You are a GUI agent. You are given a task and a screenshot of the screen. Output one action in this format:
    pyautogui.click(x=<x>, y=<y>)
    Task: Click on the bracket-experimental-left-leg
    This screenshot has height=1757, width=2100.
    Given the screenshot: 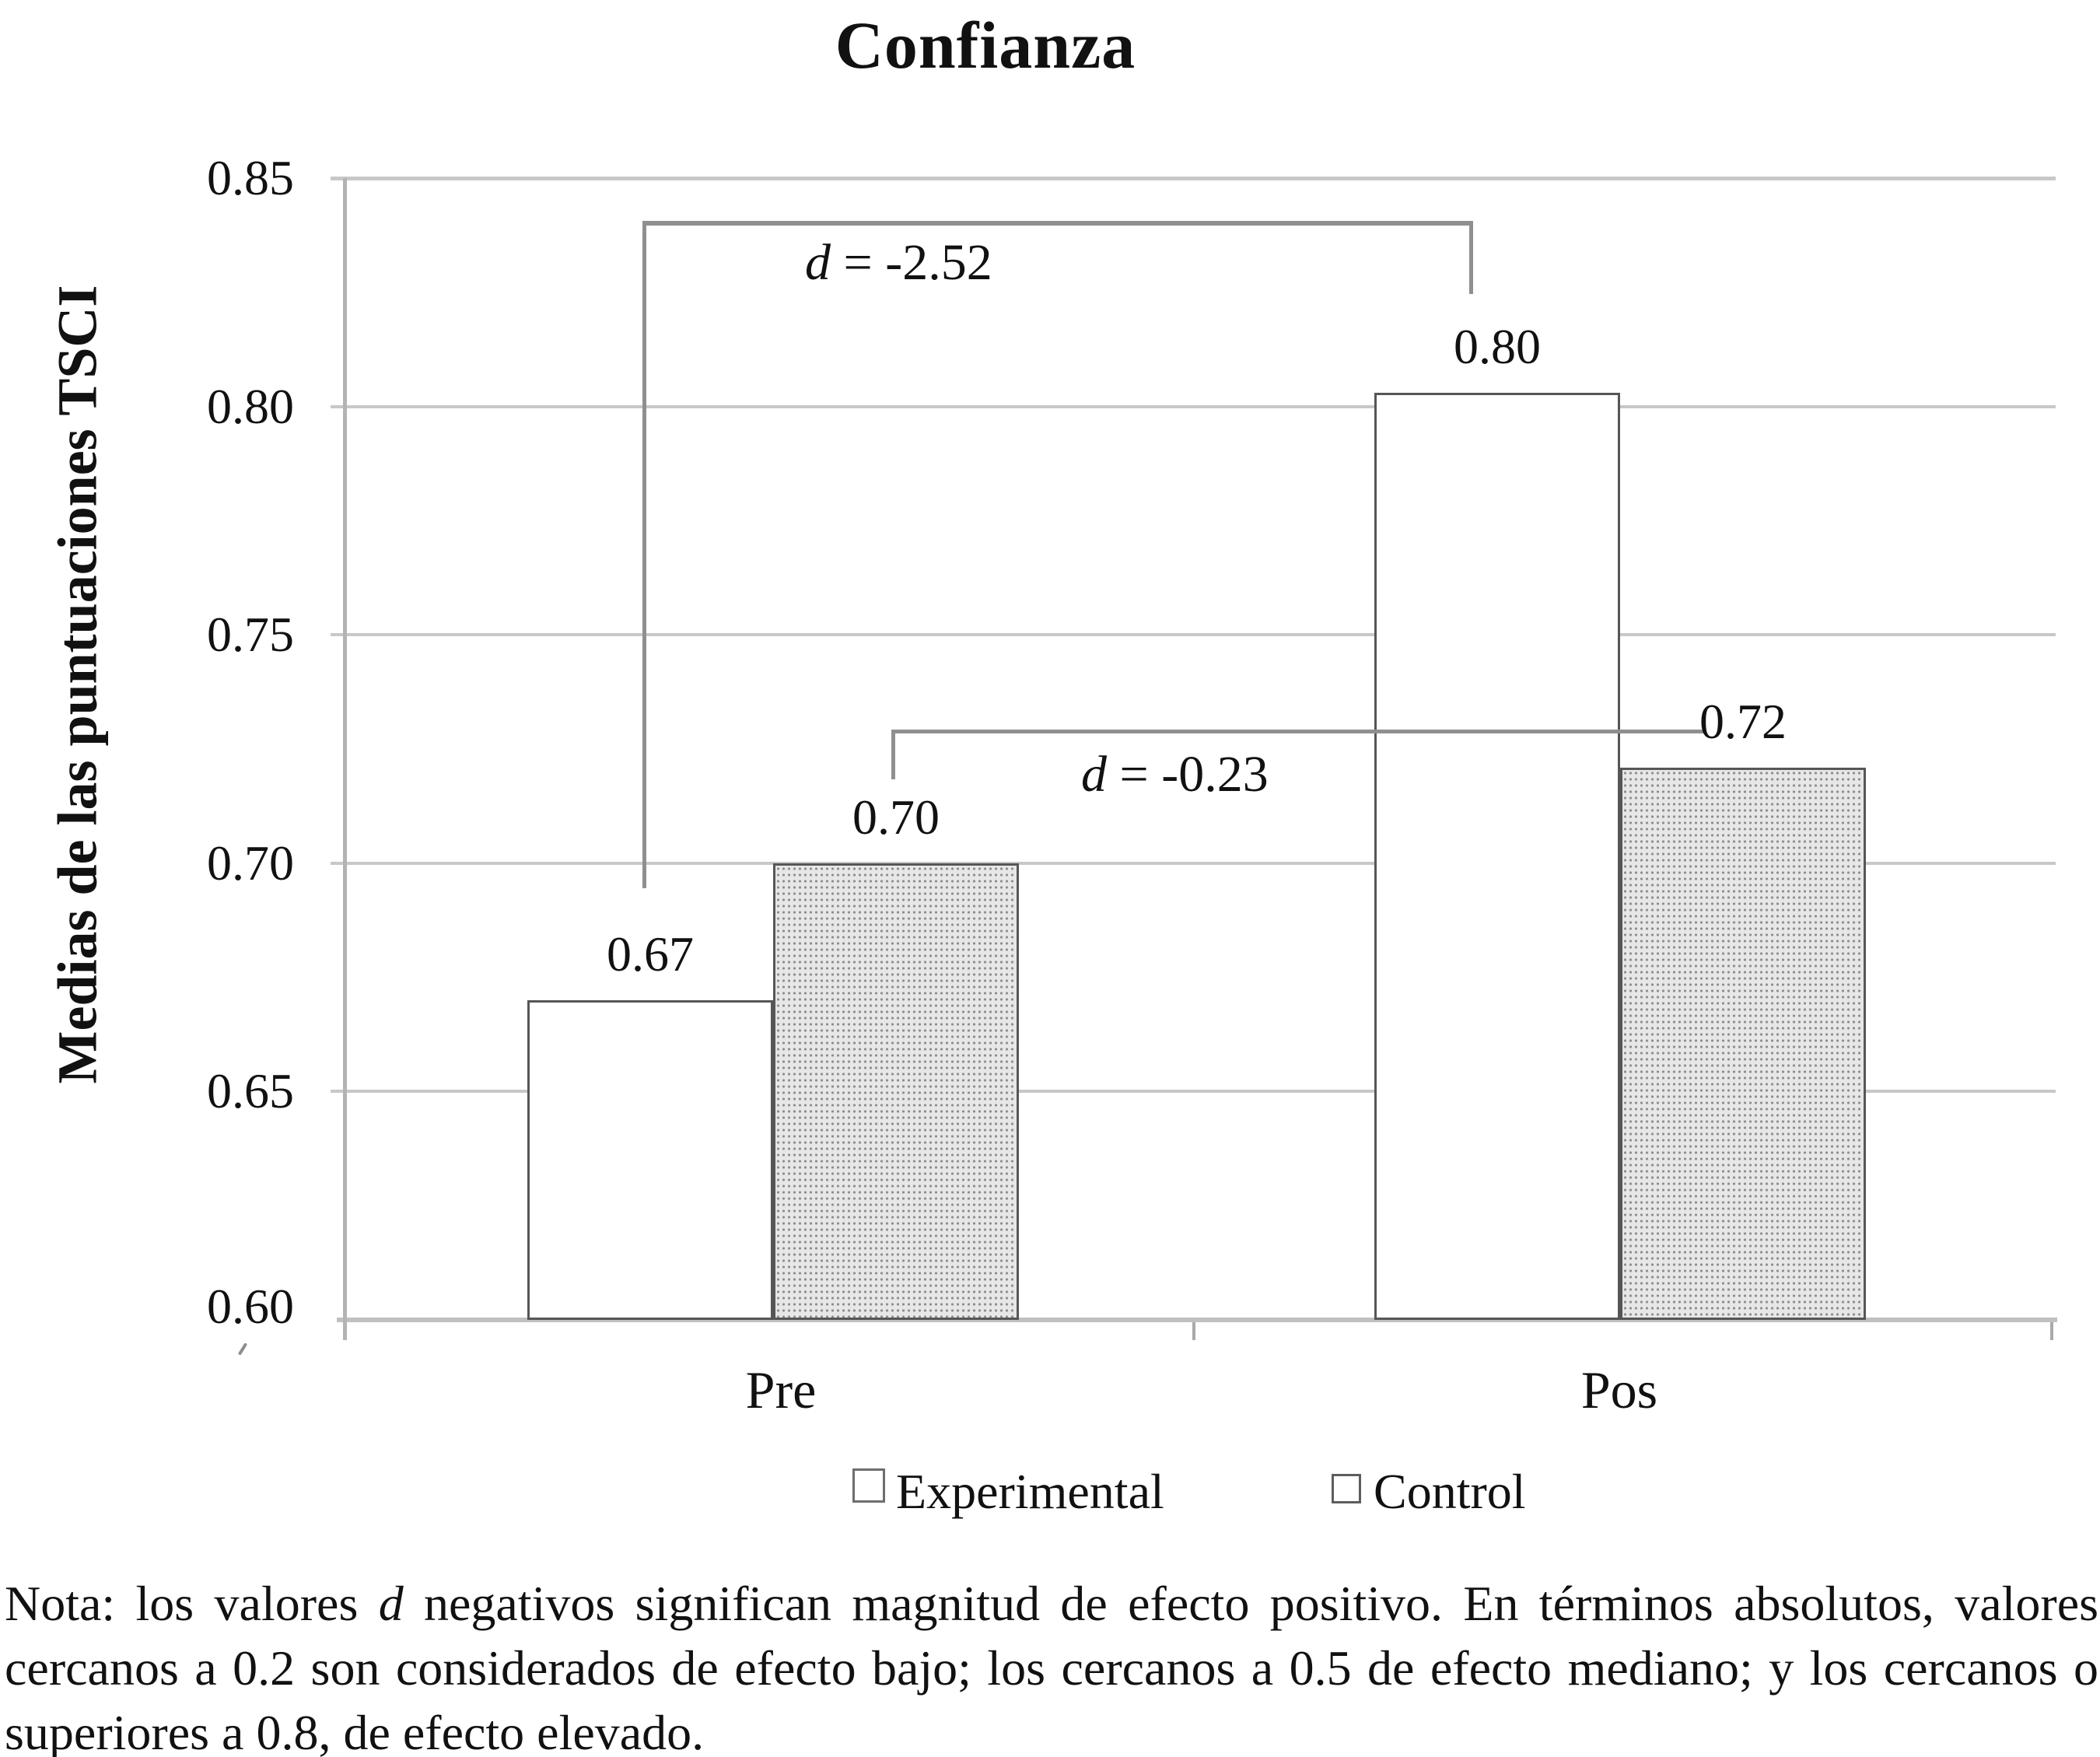 What is the action you would take?
    pyautogui.click(x=644, y=554)
    